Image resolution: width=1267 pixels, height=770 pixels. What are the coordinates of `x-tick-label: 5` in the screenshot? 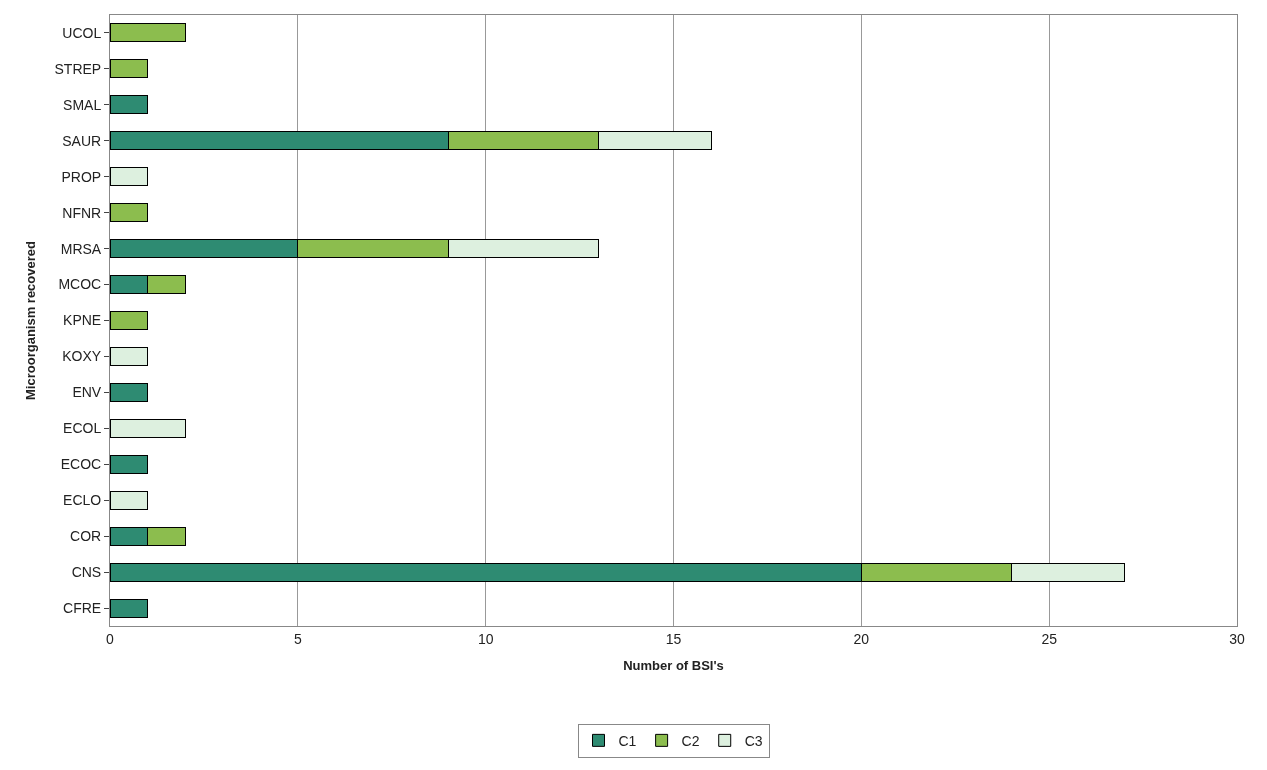 It's located at (297, 638).